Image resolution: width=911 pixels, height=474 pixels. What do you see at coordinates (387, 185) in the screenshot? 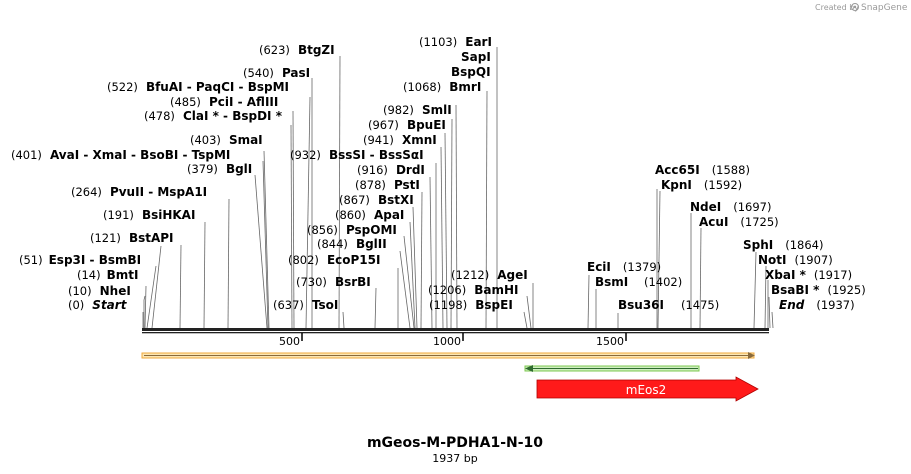
I see `svg-text:(878)PstI: (878) PstI` at bounding box center [387, 185].